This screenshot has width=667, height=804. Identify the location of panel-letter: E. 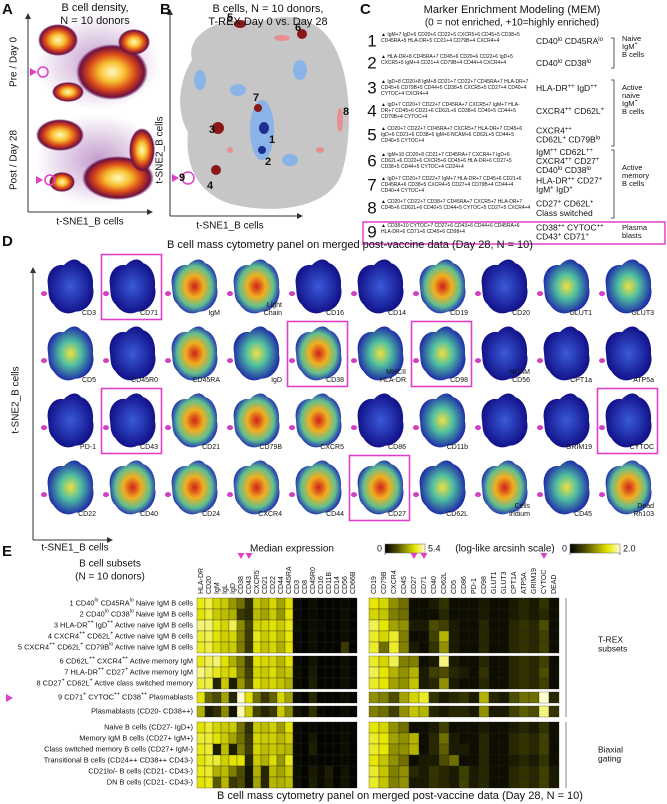
(7, 551).